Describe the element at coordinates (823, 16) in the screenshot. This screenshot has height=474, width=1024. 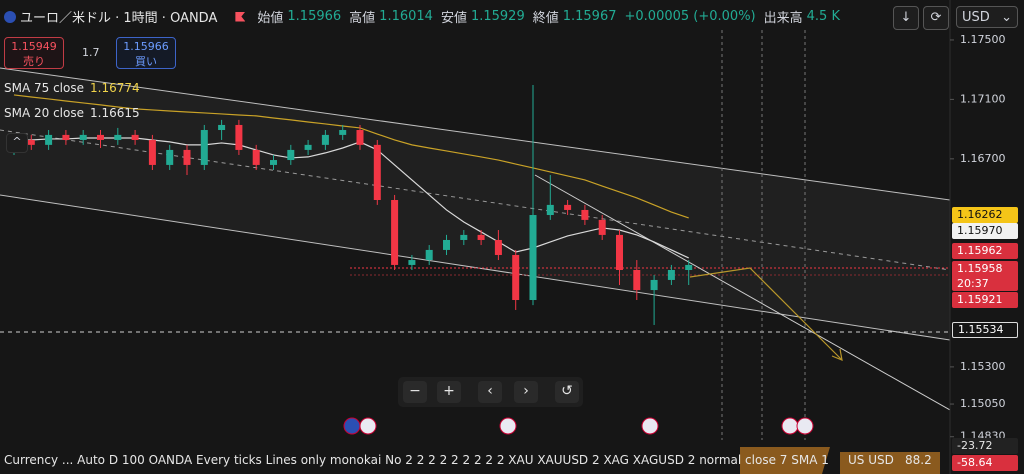
I see `volume: 4.5 K` at that location.